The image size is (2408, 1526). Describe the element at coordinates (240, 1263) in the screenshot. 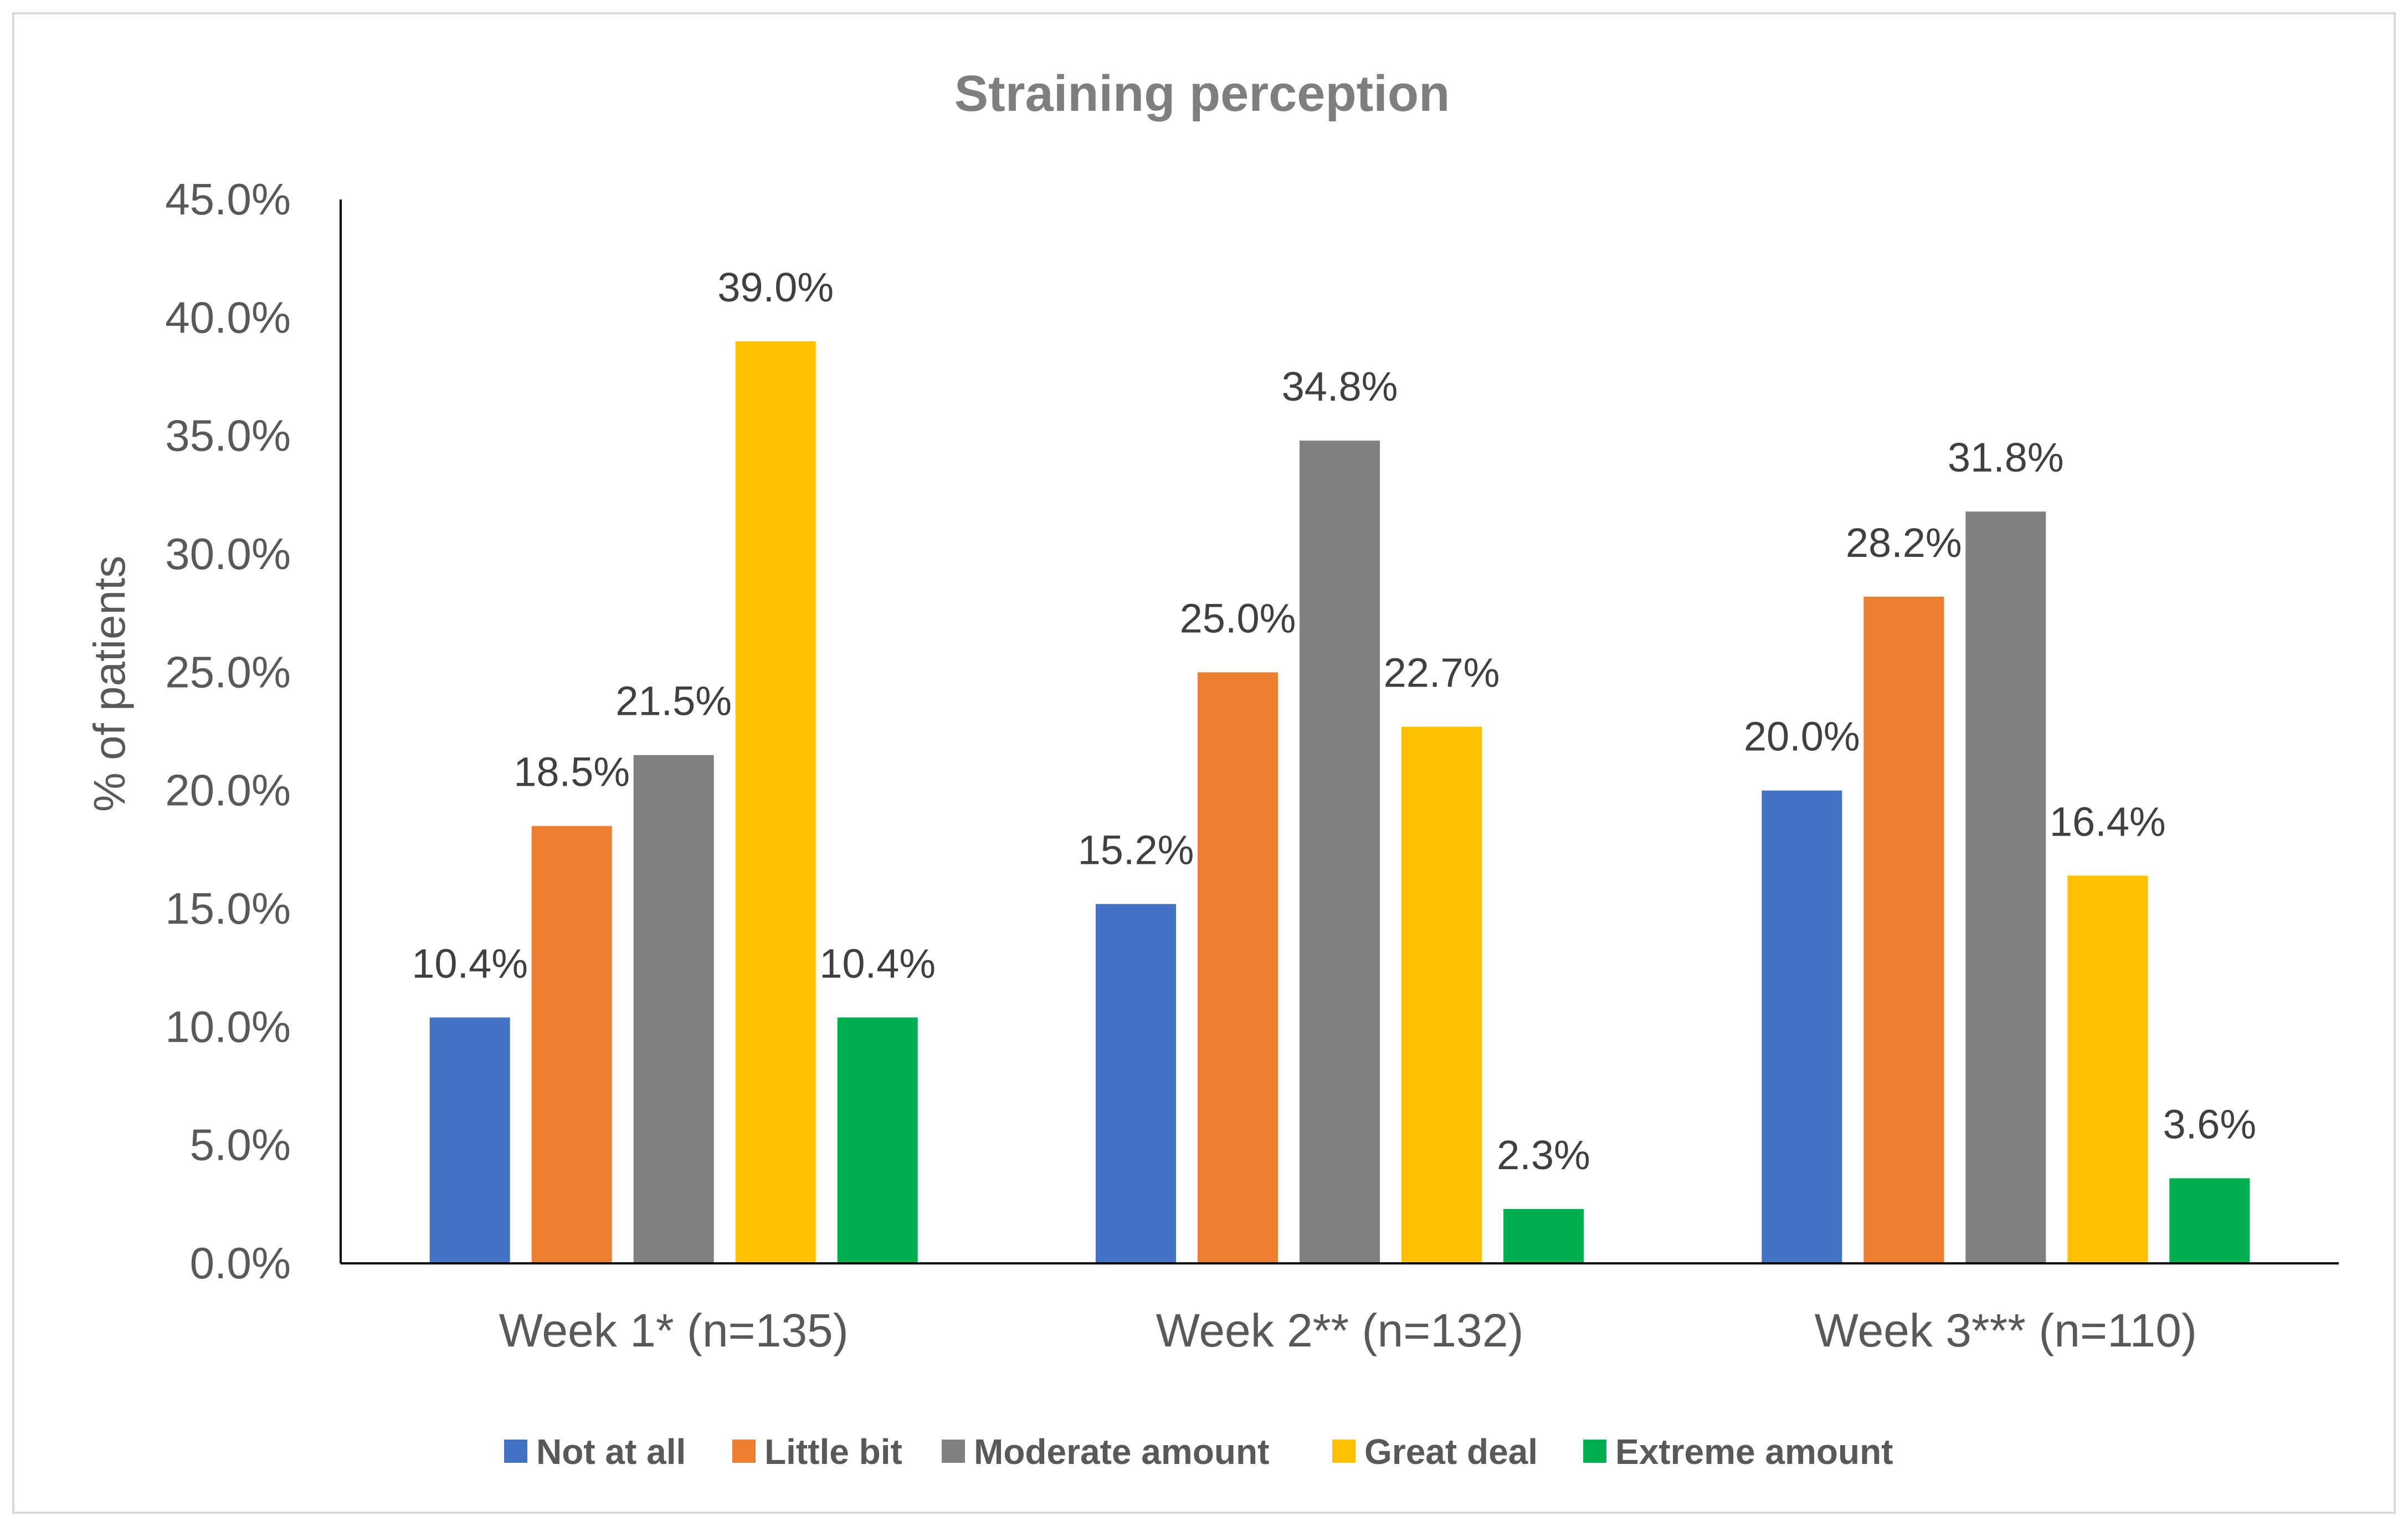

I see `y-tick-label: 0.0%` at that location.